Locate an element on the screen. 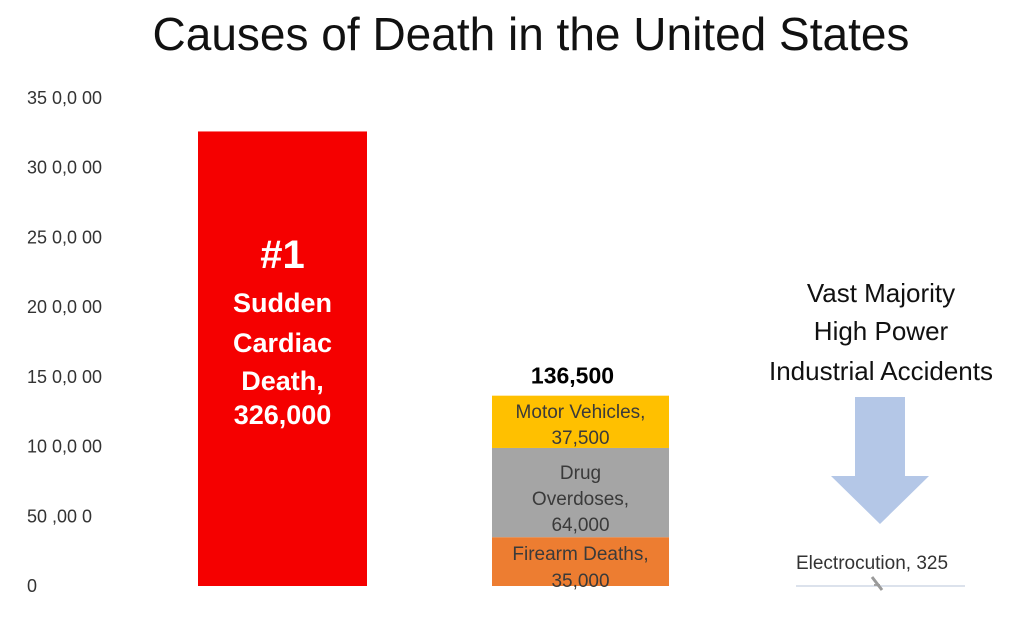  y-tick-label-4: 20 0,0 00 is located at coordinates (64, 307).